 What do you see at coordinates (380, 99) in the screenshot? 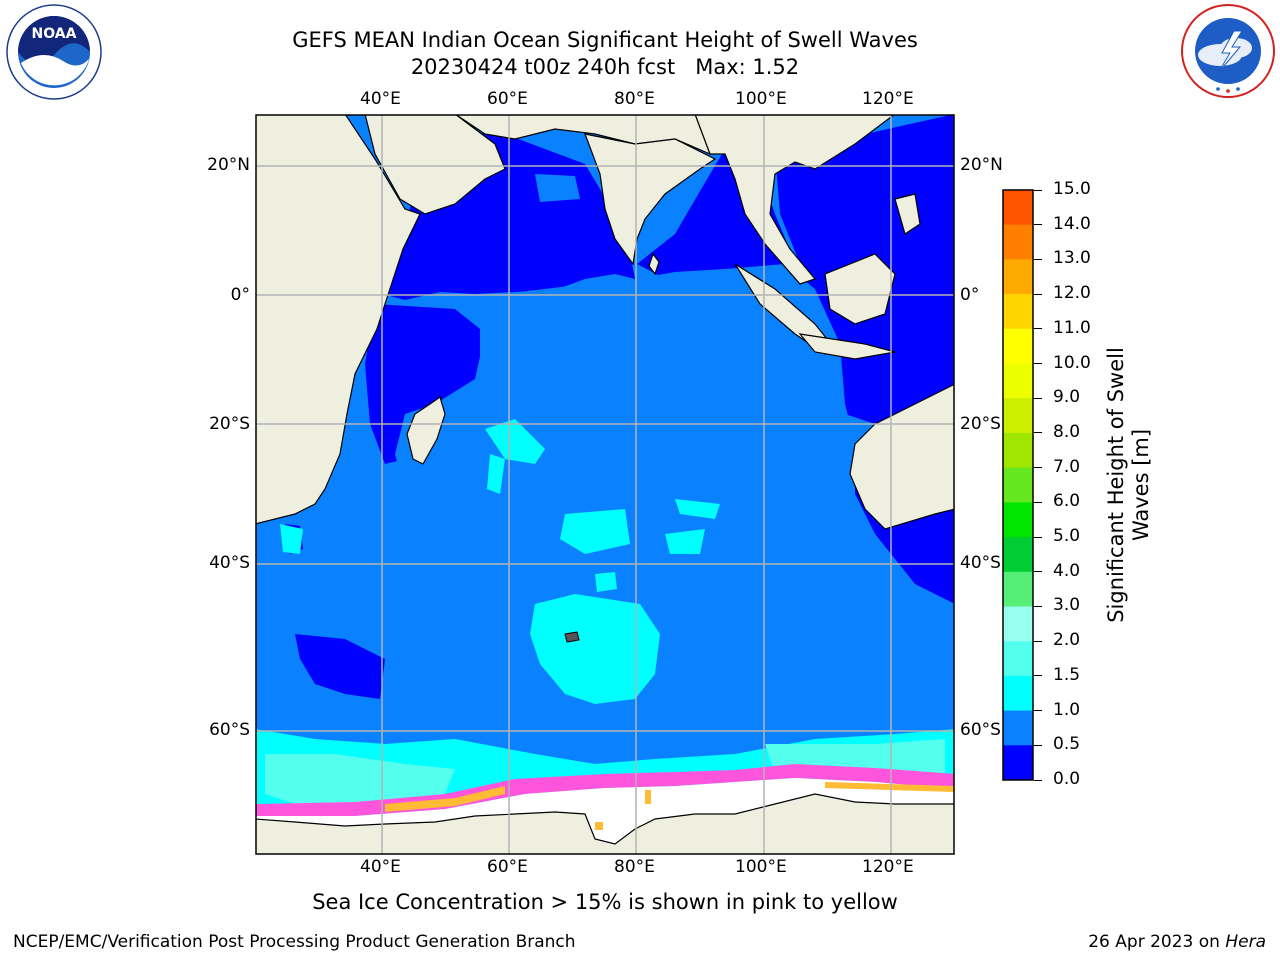
I see `lon-tick-top-40e: 40°E` at bounding box center [380, 99].